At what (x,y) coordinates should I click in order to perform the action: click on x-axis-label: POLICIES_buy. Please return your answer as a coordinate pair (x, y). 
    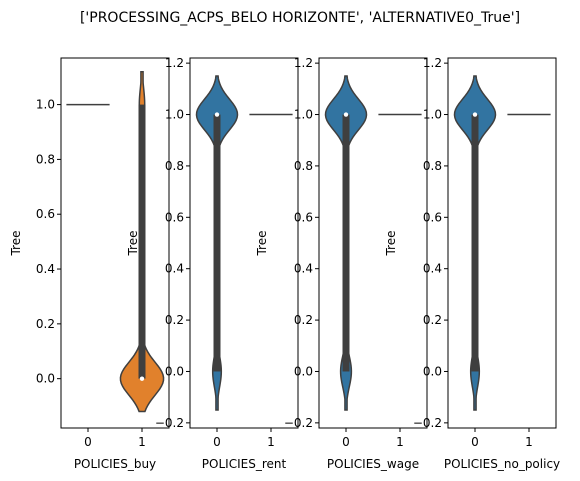
    Looking at the image, I should click on (115, 464).